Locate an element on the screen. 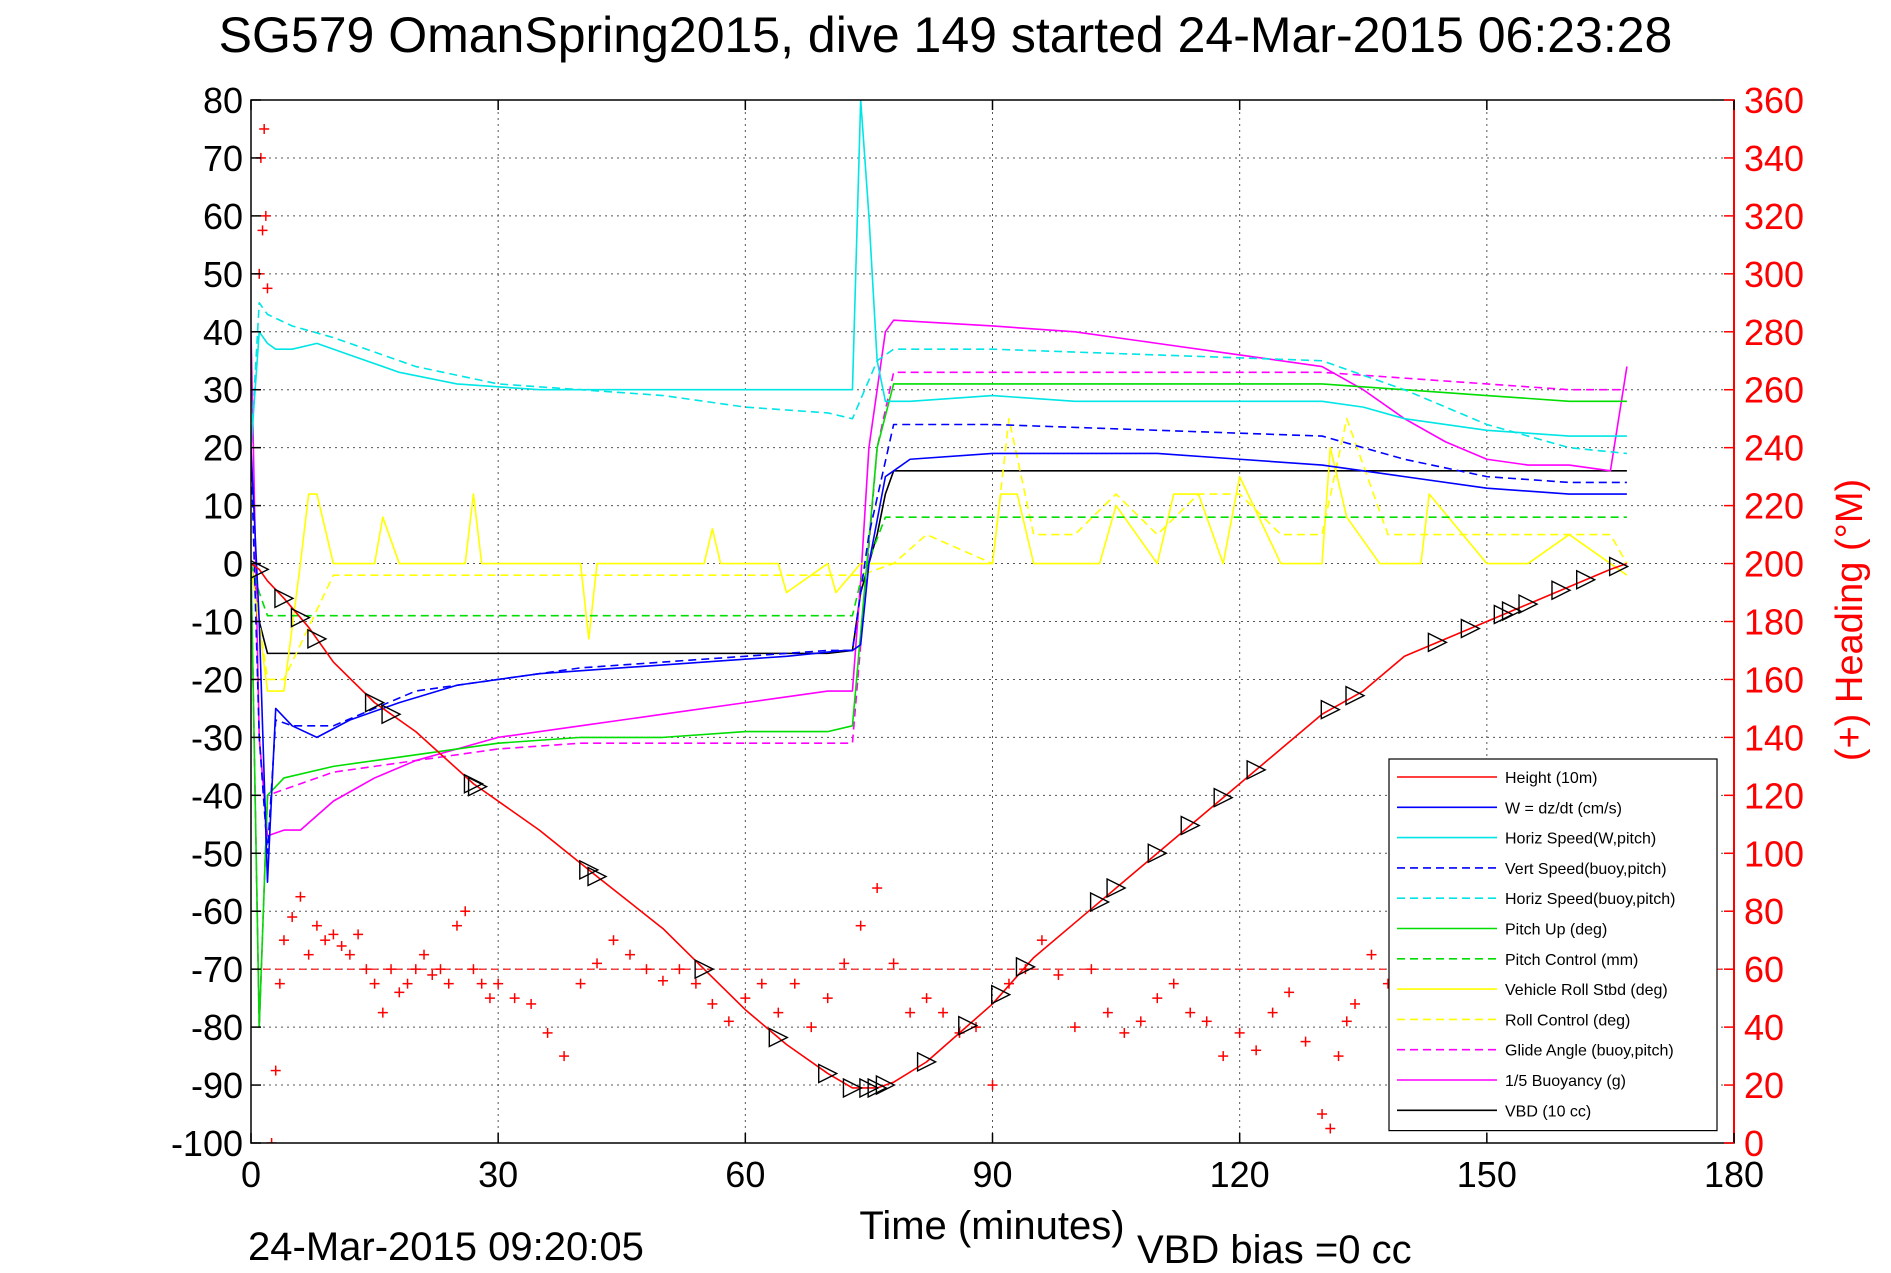 The image size is (1891, 1273). vbd-bias-label: VBD bias =0 cc is located at coordinates (1274, 1250).